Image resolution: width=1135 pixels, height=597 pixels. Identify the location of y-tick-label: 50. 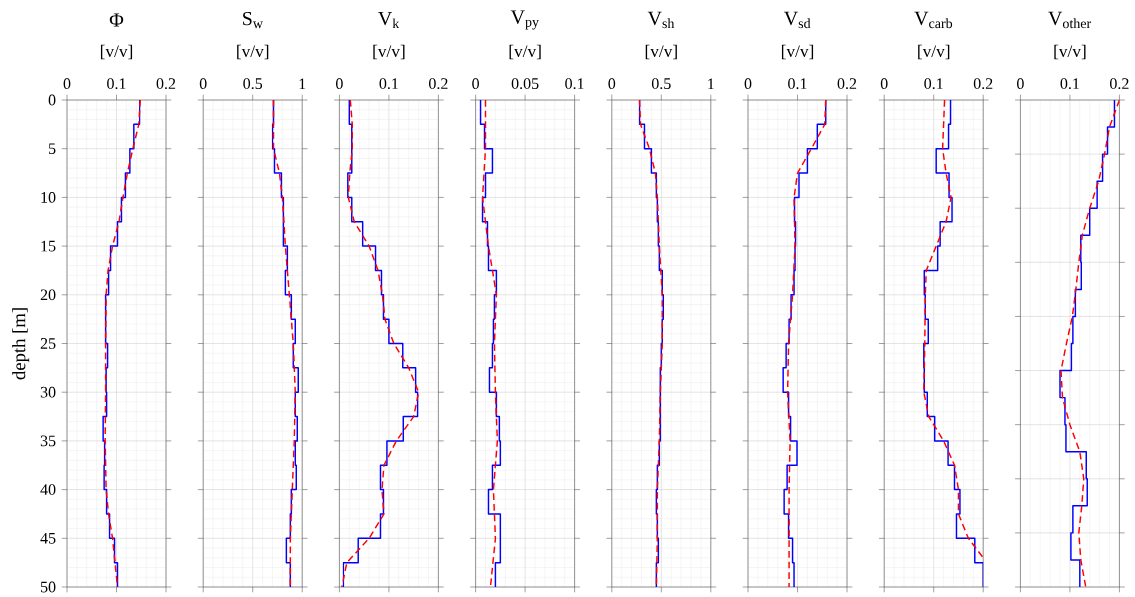
(48, 587).